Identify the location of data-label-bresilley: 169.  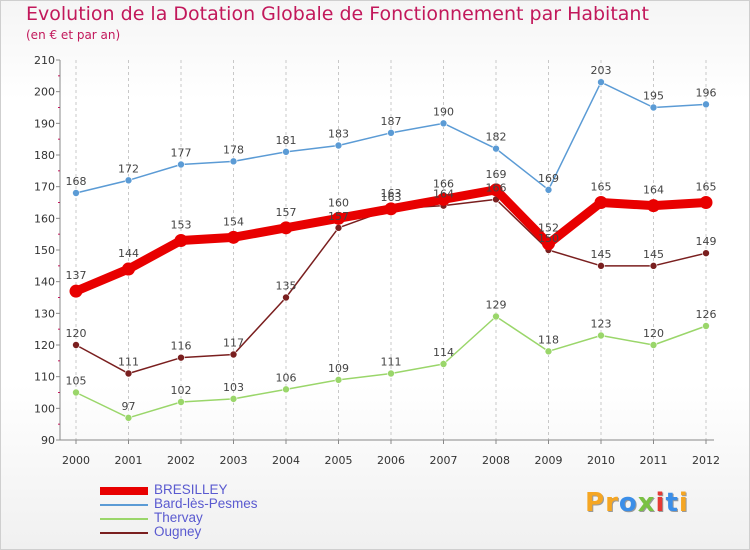
(496, 174).